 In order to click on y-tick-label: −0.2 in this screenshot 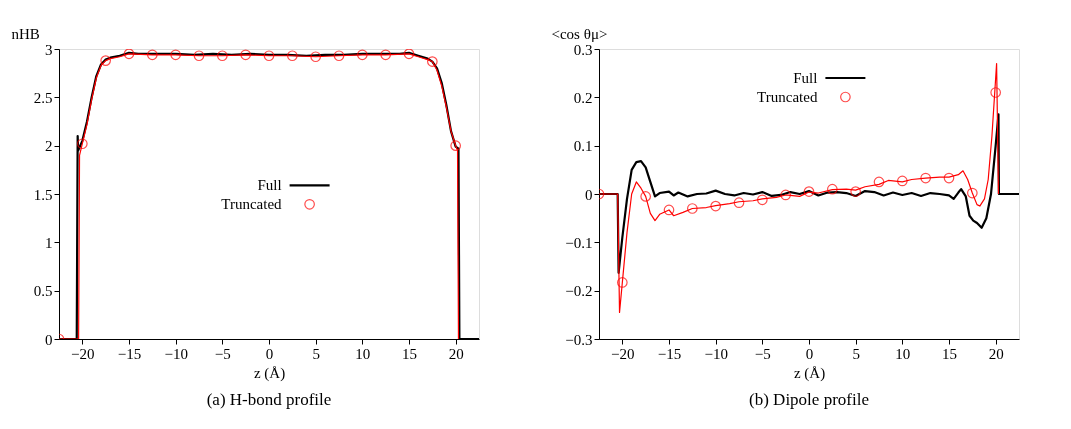, I will do `click(579, 291)`.